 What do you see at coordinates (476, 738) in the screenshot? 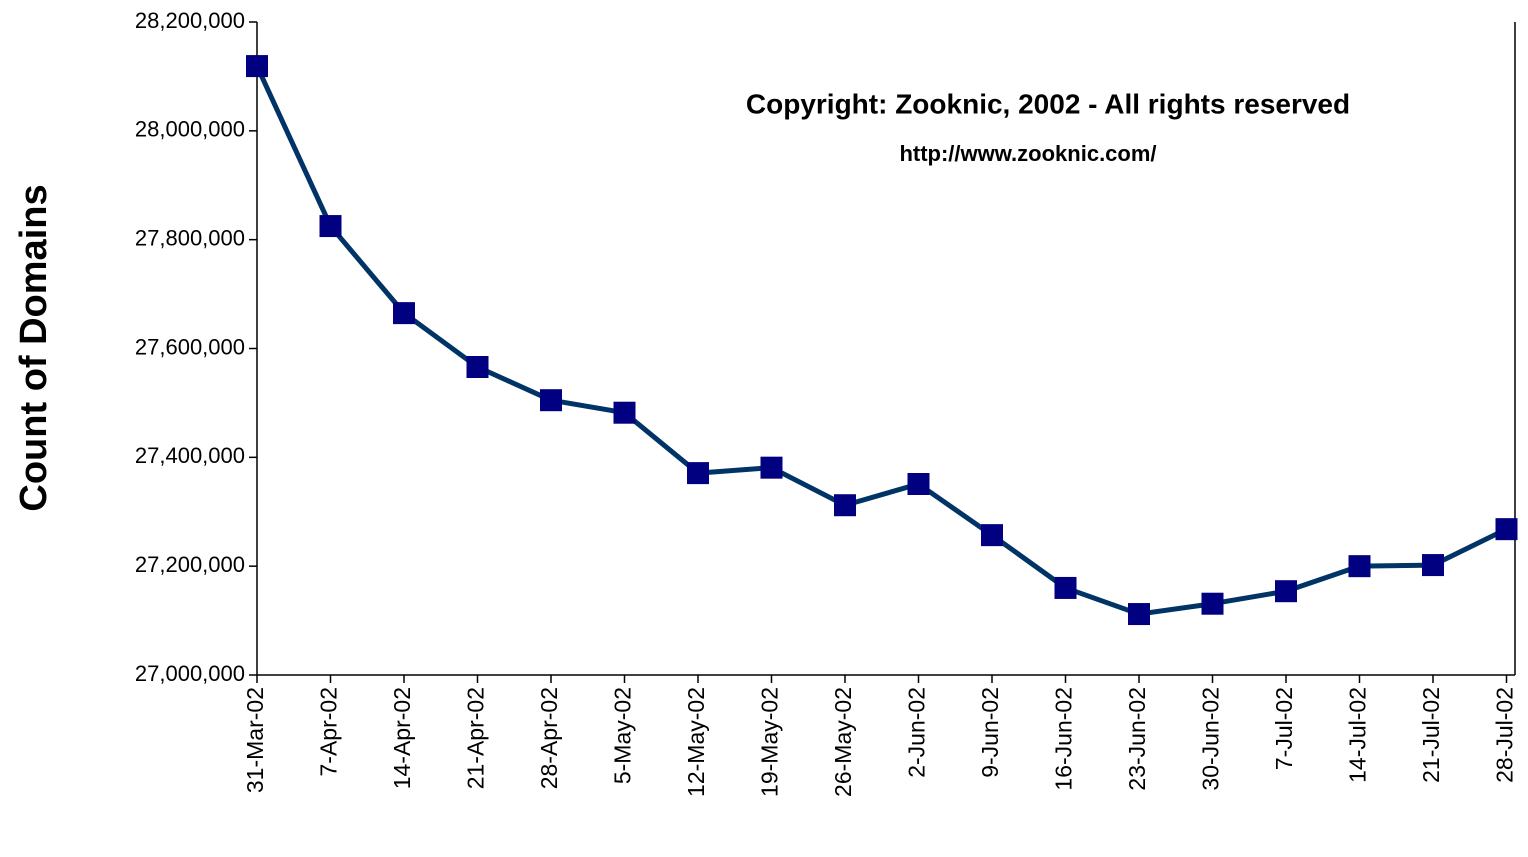
I see `x-tick-label: 21-Apr-02` at bounding box center [476, 738].